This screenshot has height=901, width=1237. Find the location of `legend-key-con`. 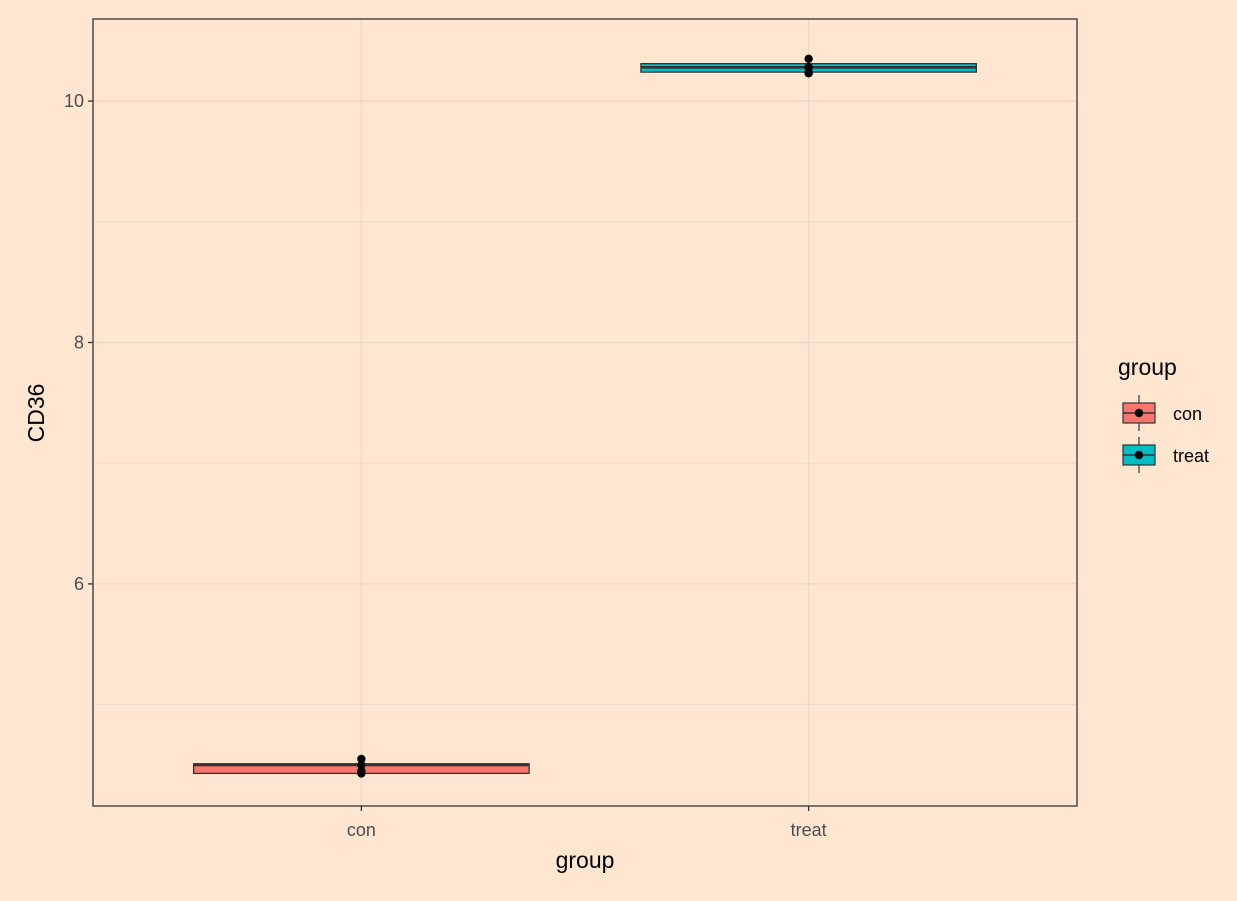

legend-key-con is located at coordinates (1139, 413).